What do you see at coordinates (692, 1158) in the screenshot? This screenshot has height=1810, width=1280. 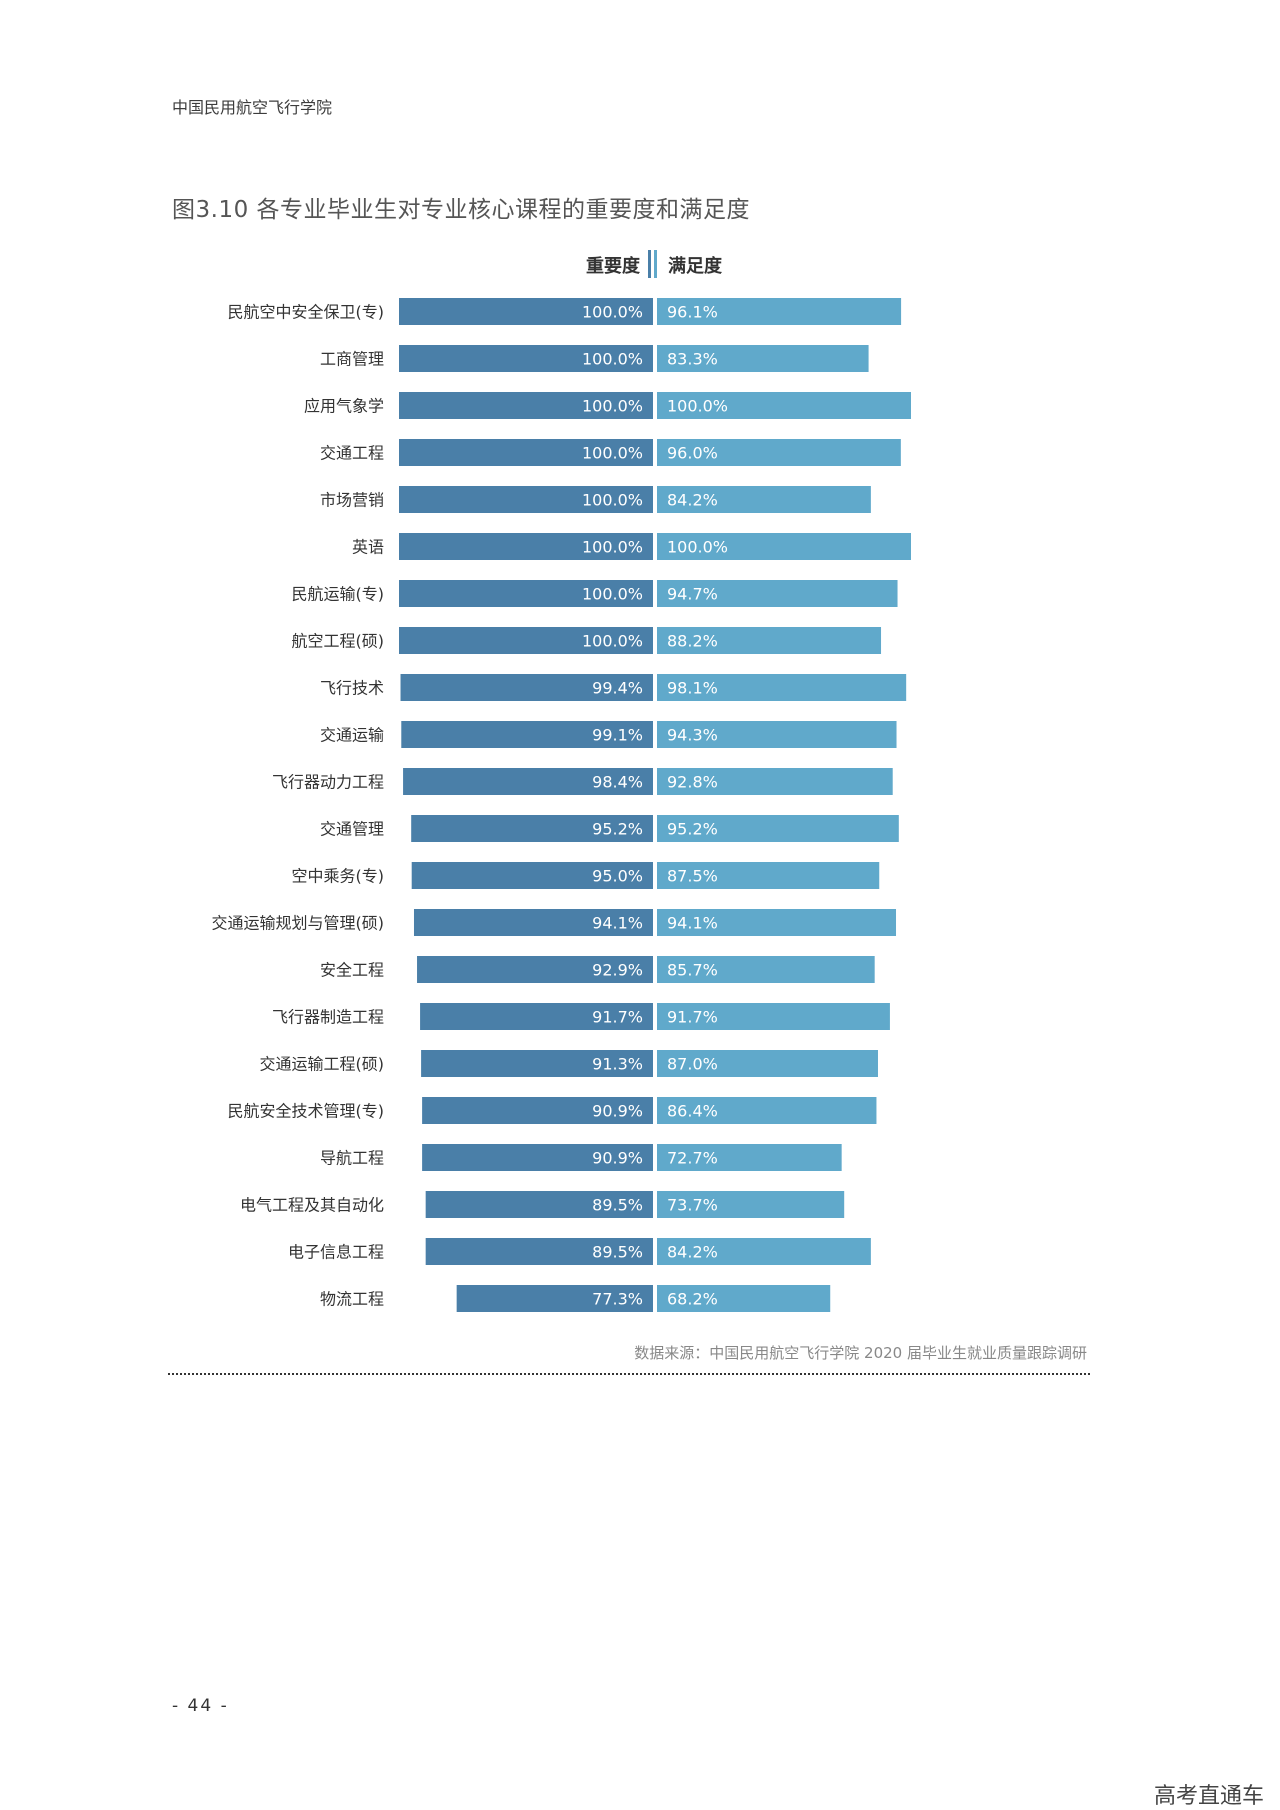 I see `satisfaction-value-label: 72.7%` at bounding box center [692, 1158].